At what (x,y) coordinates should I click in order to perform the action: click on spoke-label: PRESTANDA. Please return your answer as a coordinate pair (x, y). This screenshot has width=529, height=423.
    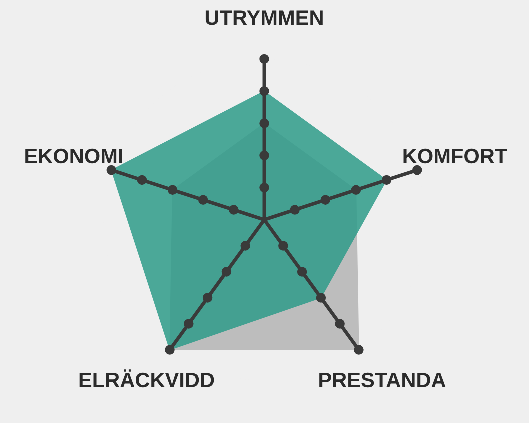
    Looking at the image, I should click on (383, 380).